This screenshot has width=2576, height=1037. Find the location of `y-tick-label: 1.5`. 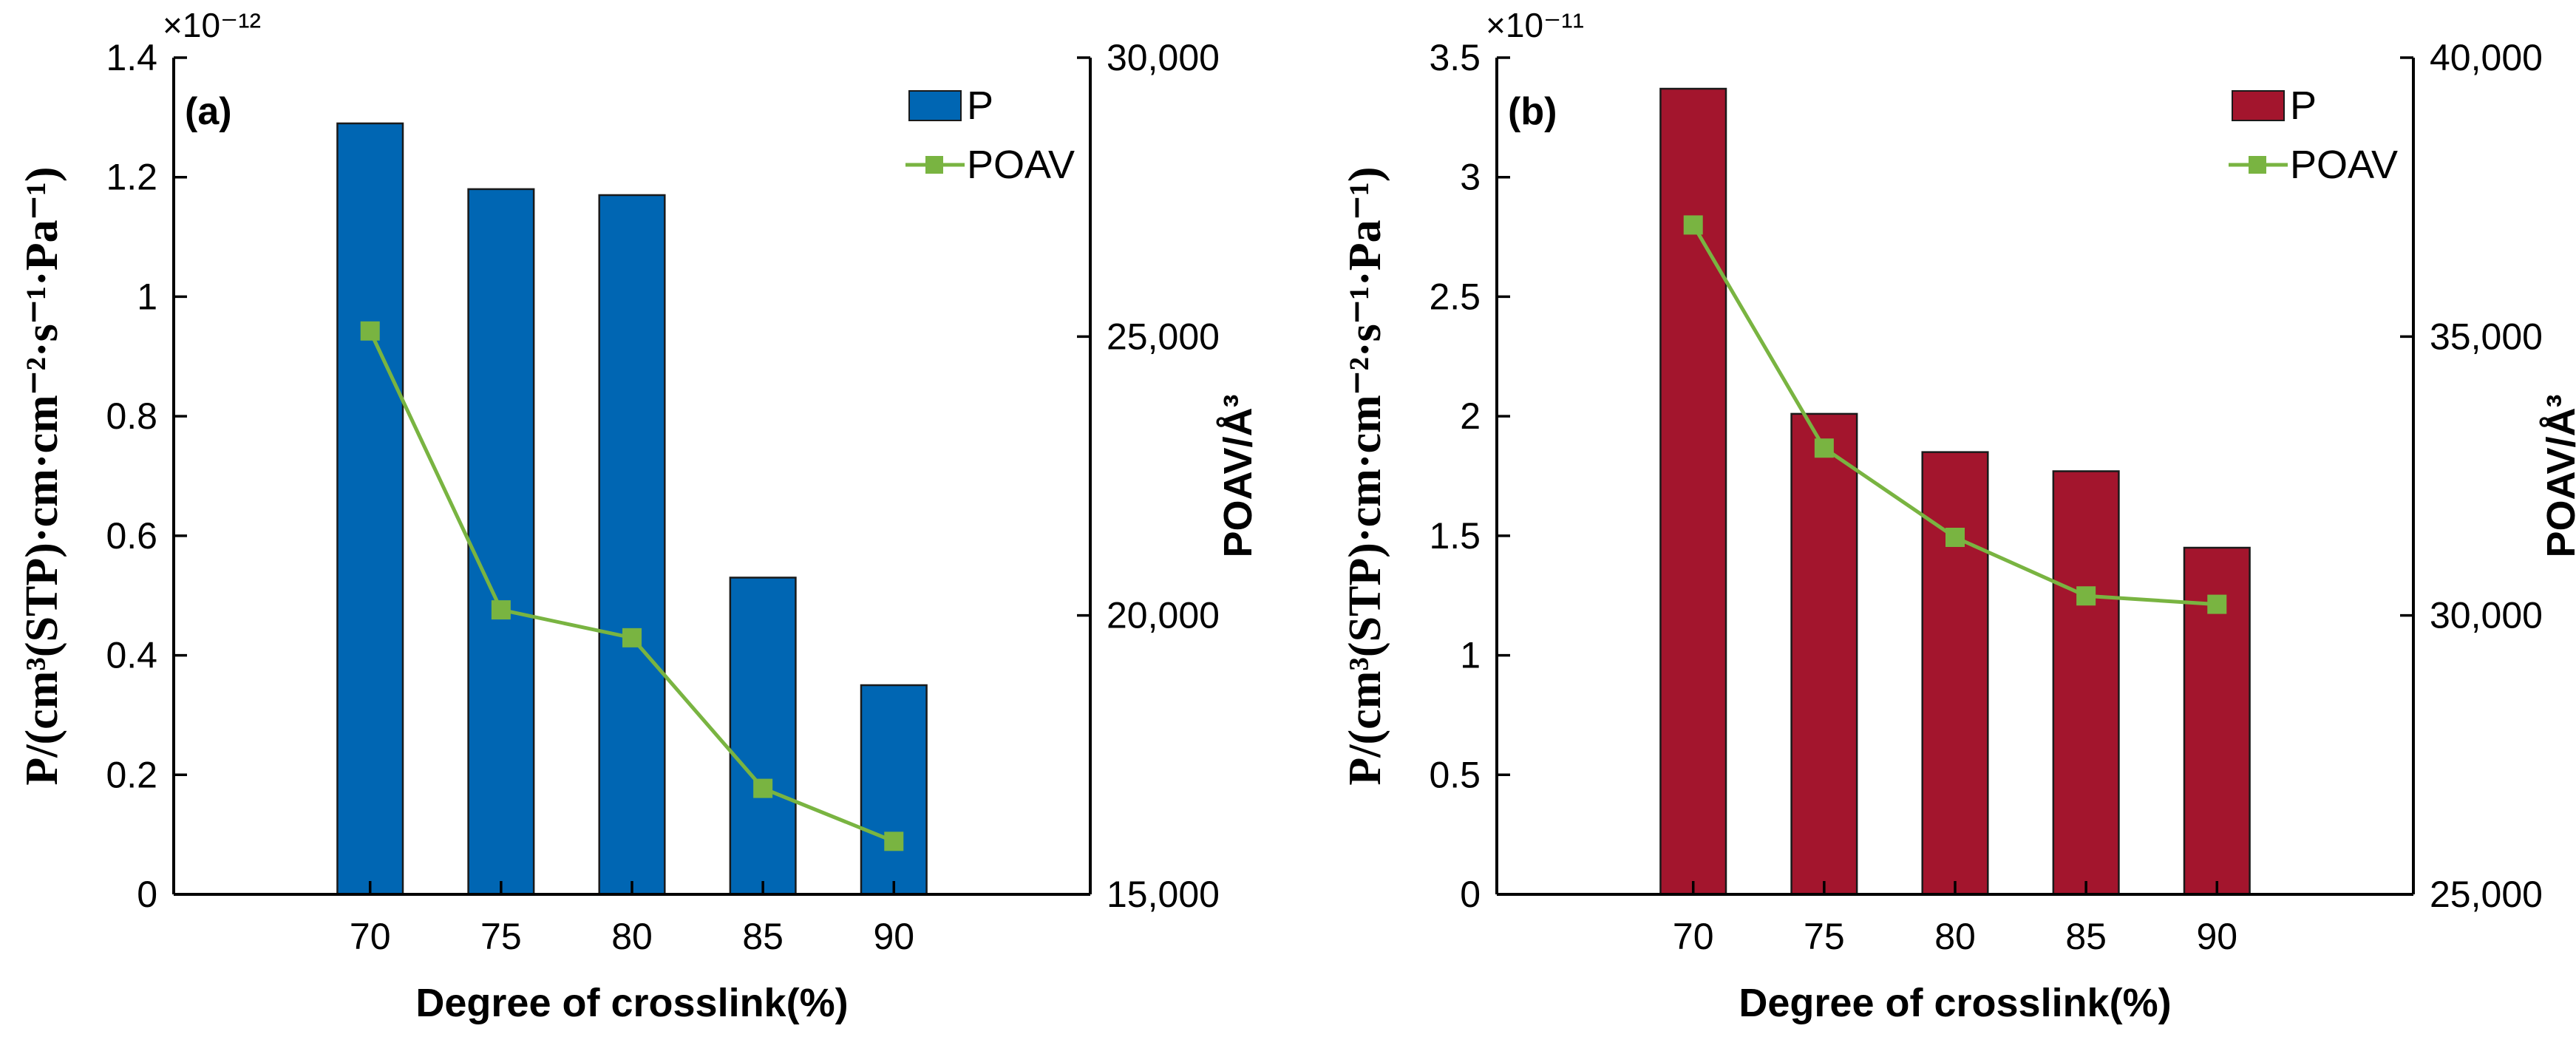

y-tick-label: 1.5 is located at coordinates (1455, 536).